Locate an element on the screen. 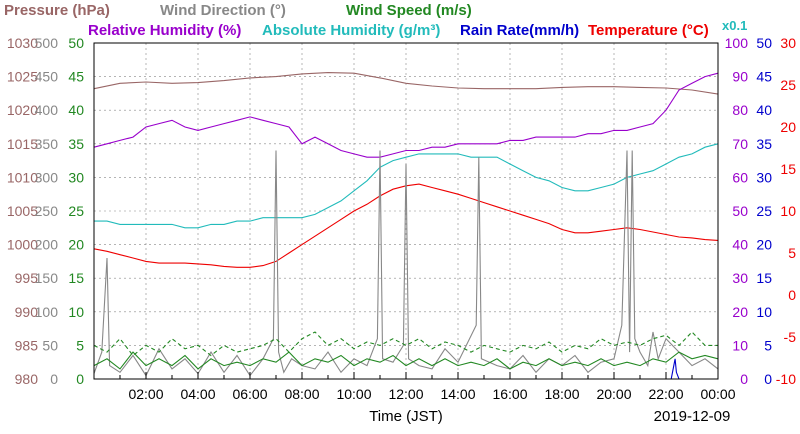 The width and height of the screenshot is (800, 434). pressure-tick-label: 1005 is located at coordinates (22, 211).